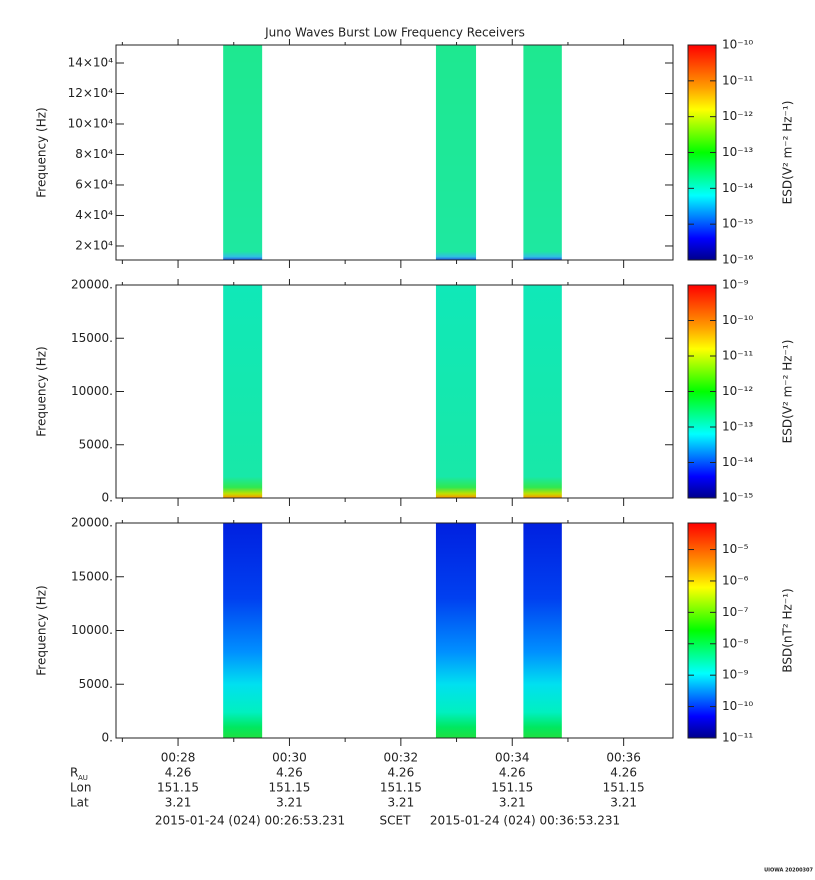 The height and width of the screenshot is (880, 815). What do you see at coordinates (401, 758) in the screenshot?
I see `x-tick-label: 00:32` at bounding box center [401, 758].